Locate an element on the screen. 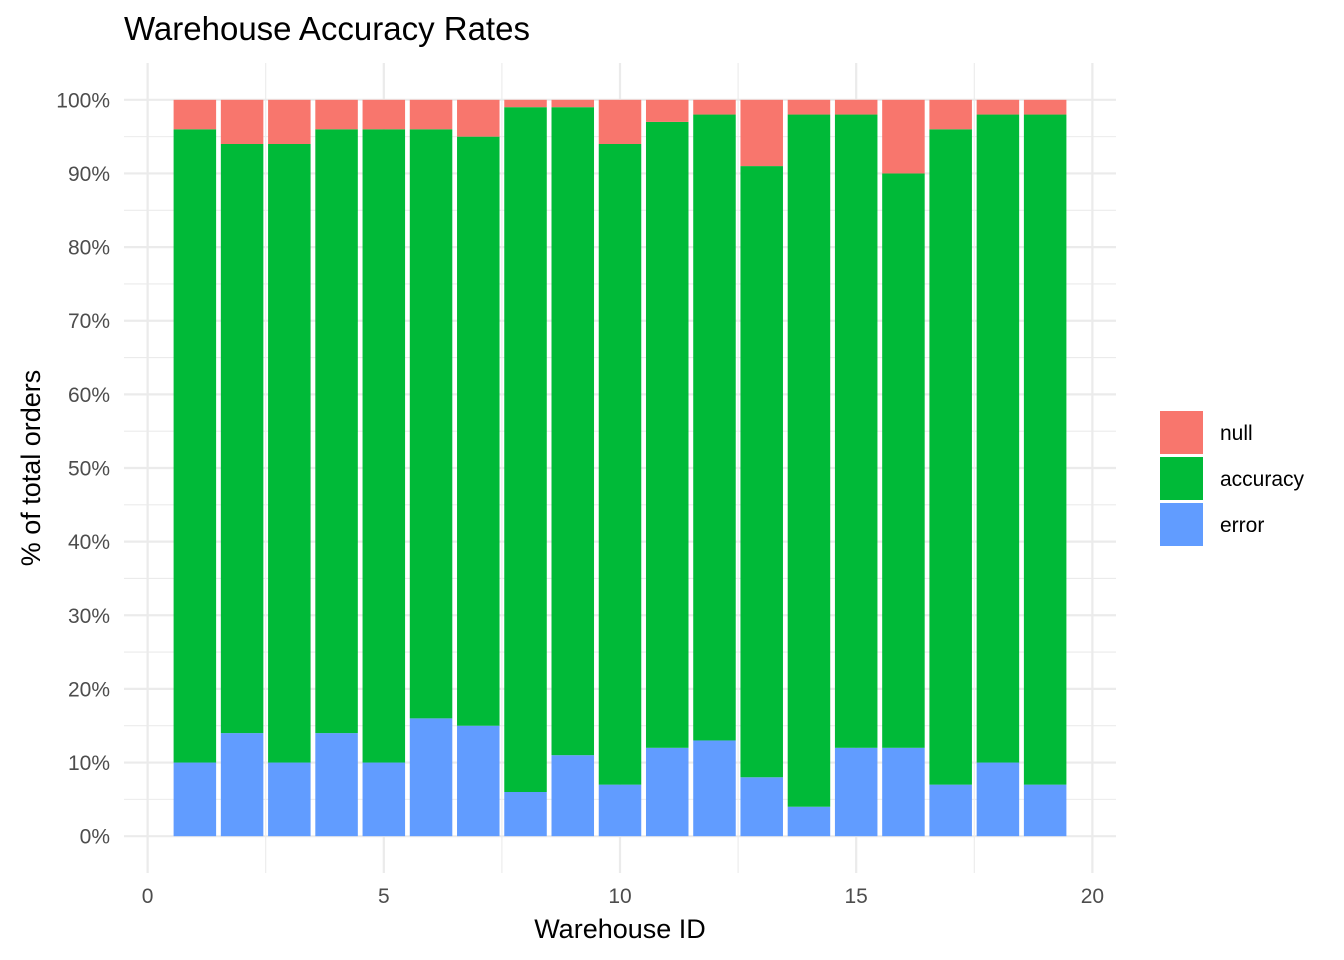 The height and width of the screenshot is (960, 1344). y-tick-label: 10% is located at coordinates (89, 763).